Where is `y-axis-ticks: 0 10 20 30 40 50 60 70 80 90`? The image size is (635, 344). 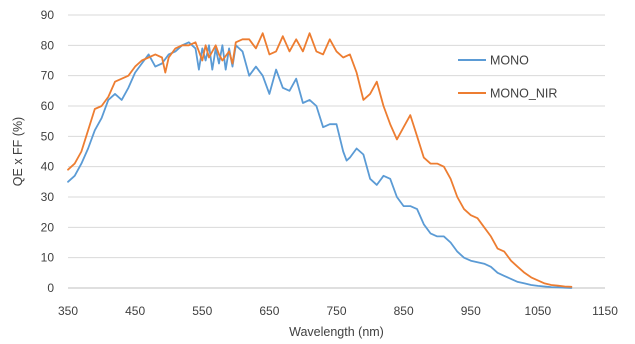
y-axis-ticks: 0 10 20 30 40 50 60 70 80 90 is located at coordinates (48, 151).